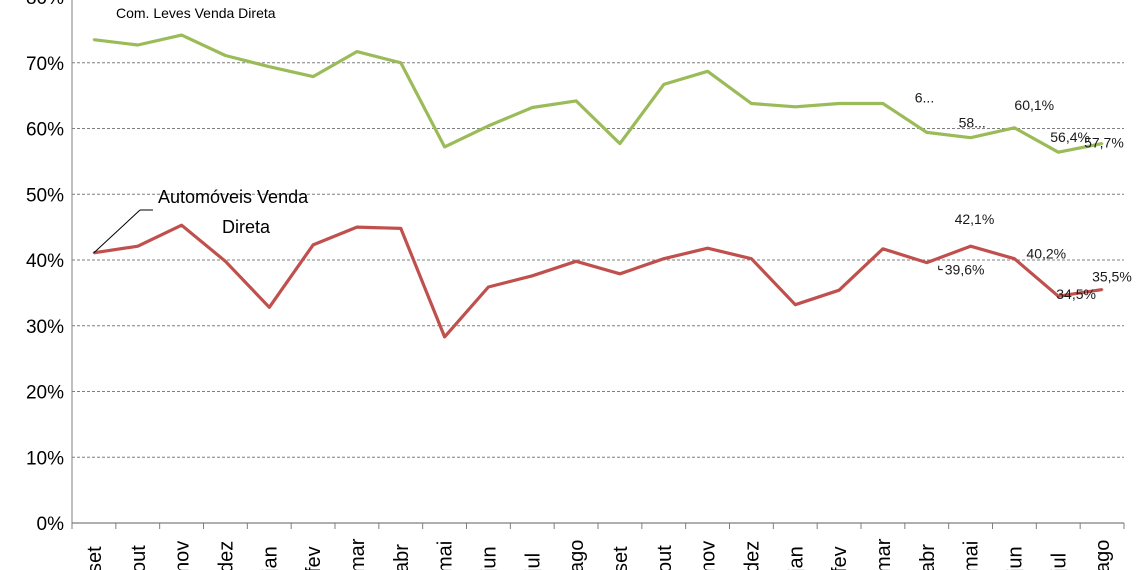 Image resolution: width=1140 pixels, height=570 pixels. I want to click on data-label: 39,6%, so click(965, 270).